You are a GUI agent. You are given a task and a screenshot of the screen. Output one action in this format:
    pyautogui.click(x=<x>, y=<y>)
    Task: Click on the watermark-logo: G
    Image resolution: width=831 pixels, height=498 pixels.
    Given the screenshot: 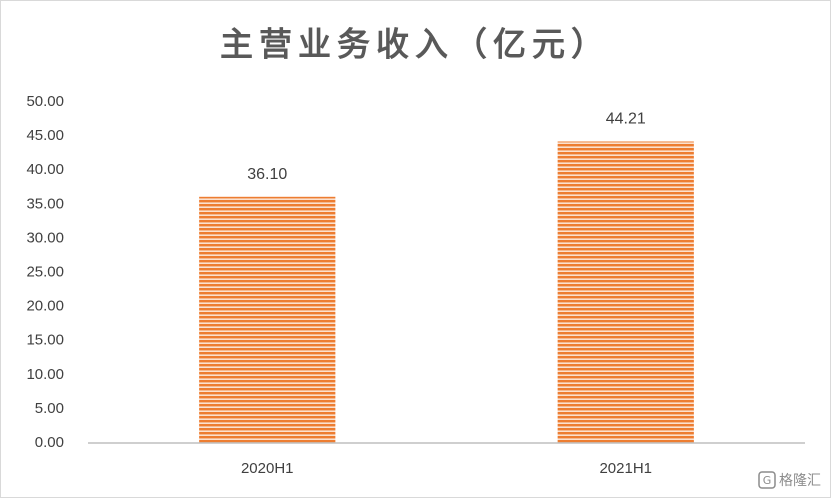 What is the action you would take?
    pyautogui.click(x=767, y=480)
    